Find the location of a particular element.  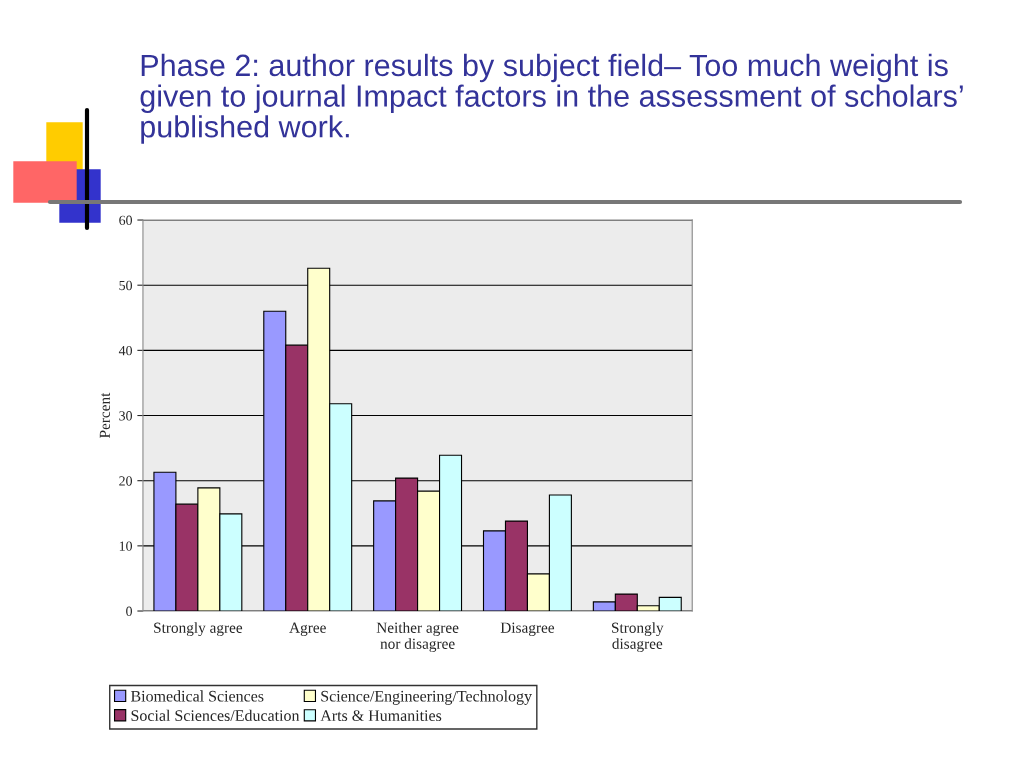

x-tick-label: Disagree is located at coordinates (527, 629).